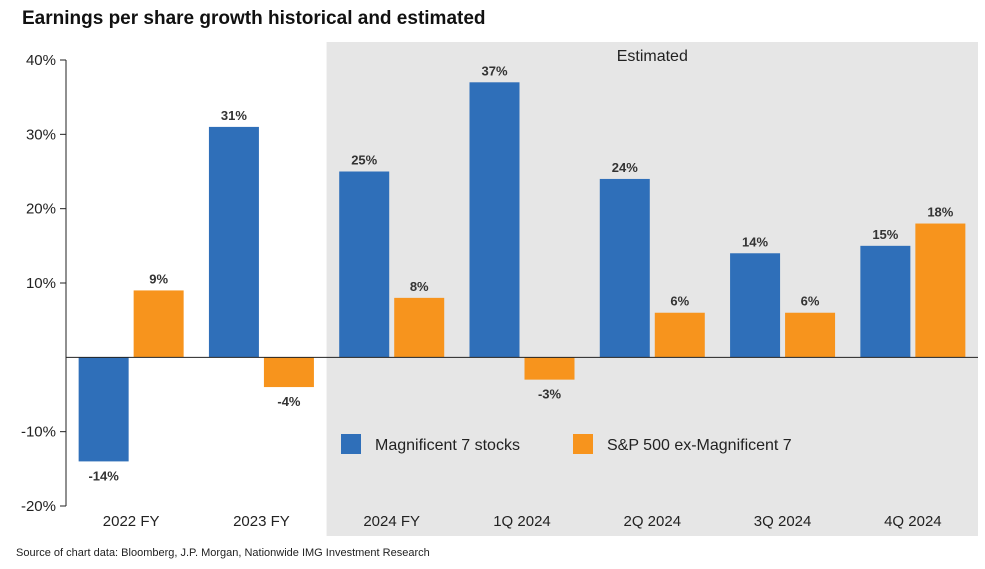 The image size is (985, 569). I want to click on data-label: 15%, so click(885, 234).